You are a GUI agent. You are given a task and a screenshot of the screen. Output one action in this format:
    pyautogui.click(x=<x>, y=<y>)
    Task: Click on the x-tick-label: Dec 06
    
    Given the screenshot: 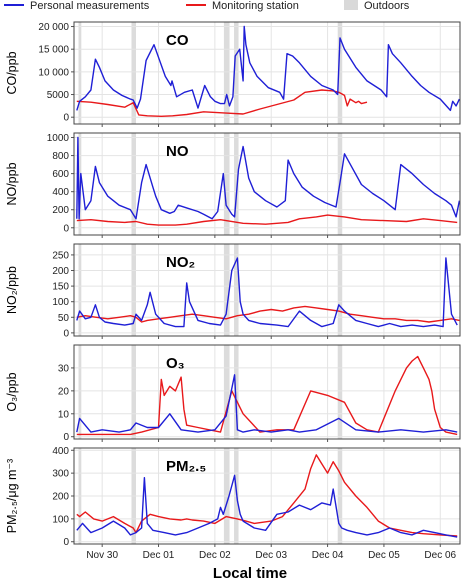 What is the action you would take?
    pyautogui.click(x=440, y=555)
    